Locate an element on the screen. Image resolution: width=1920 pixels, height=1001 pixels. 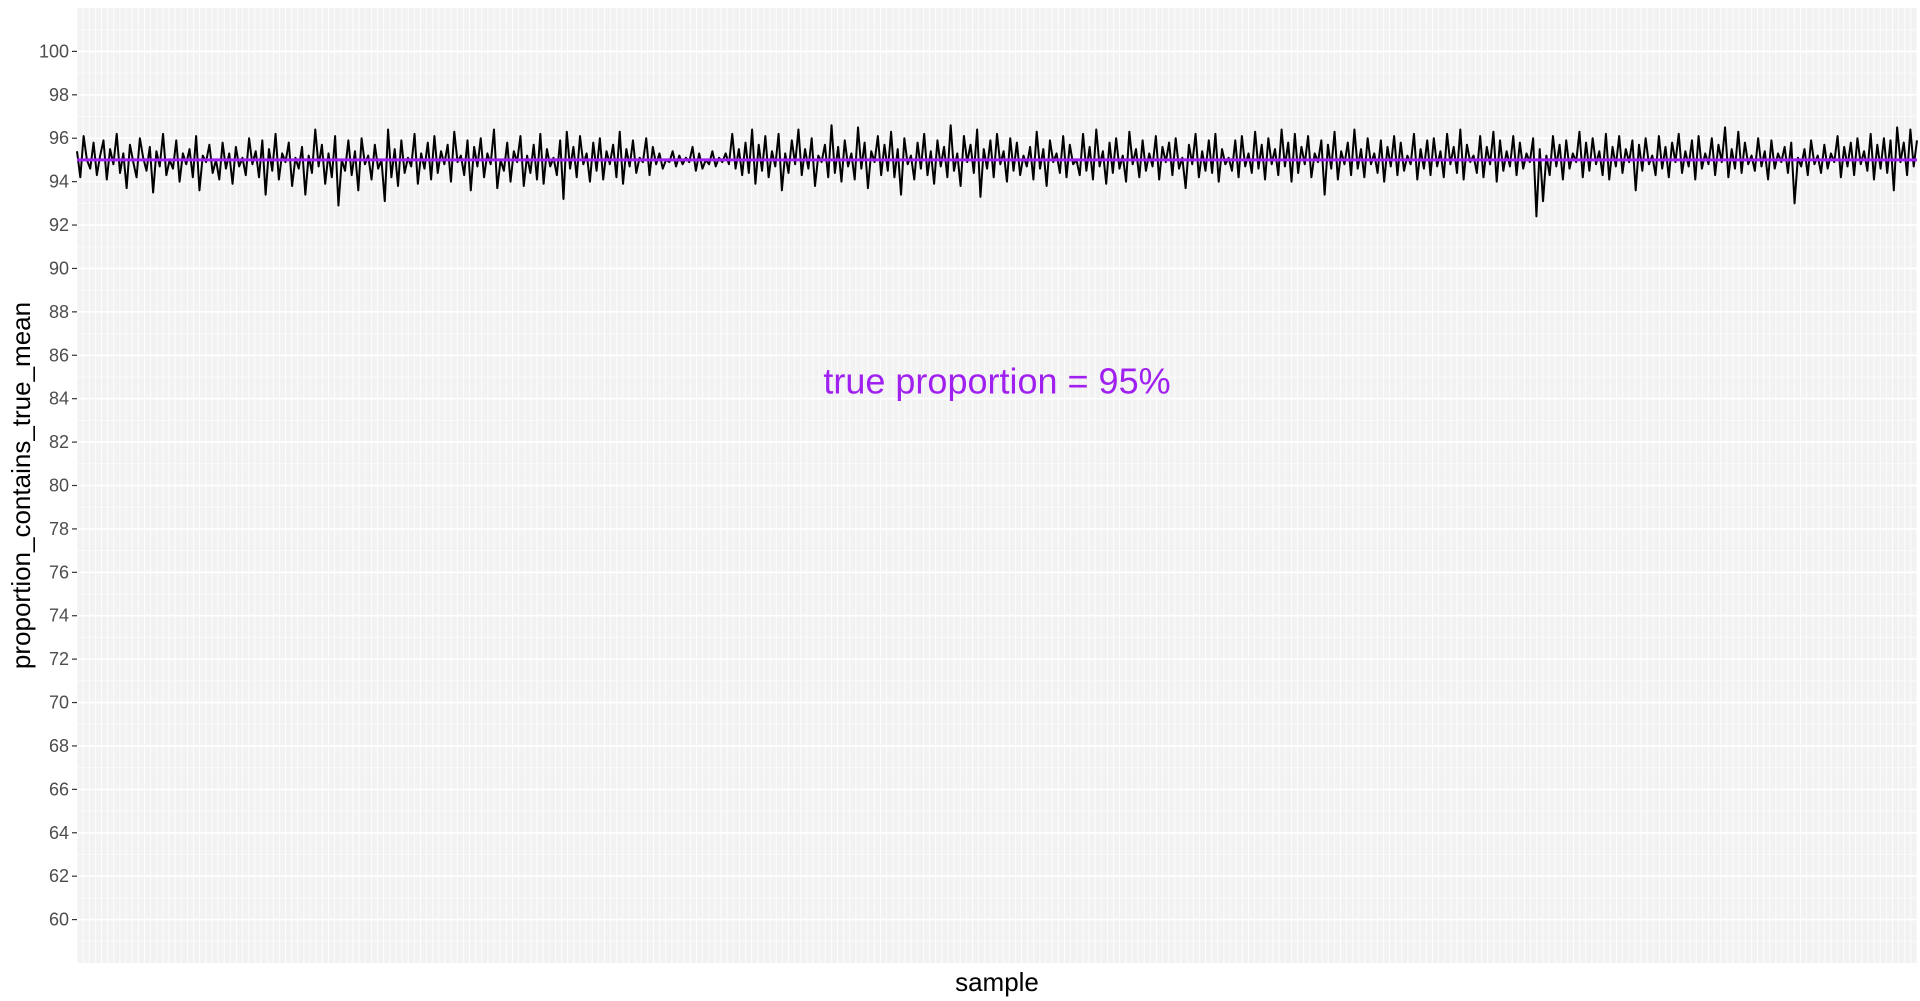
y-tick-label: 76 is located at coordinates (59, 572).